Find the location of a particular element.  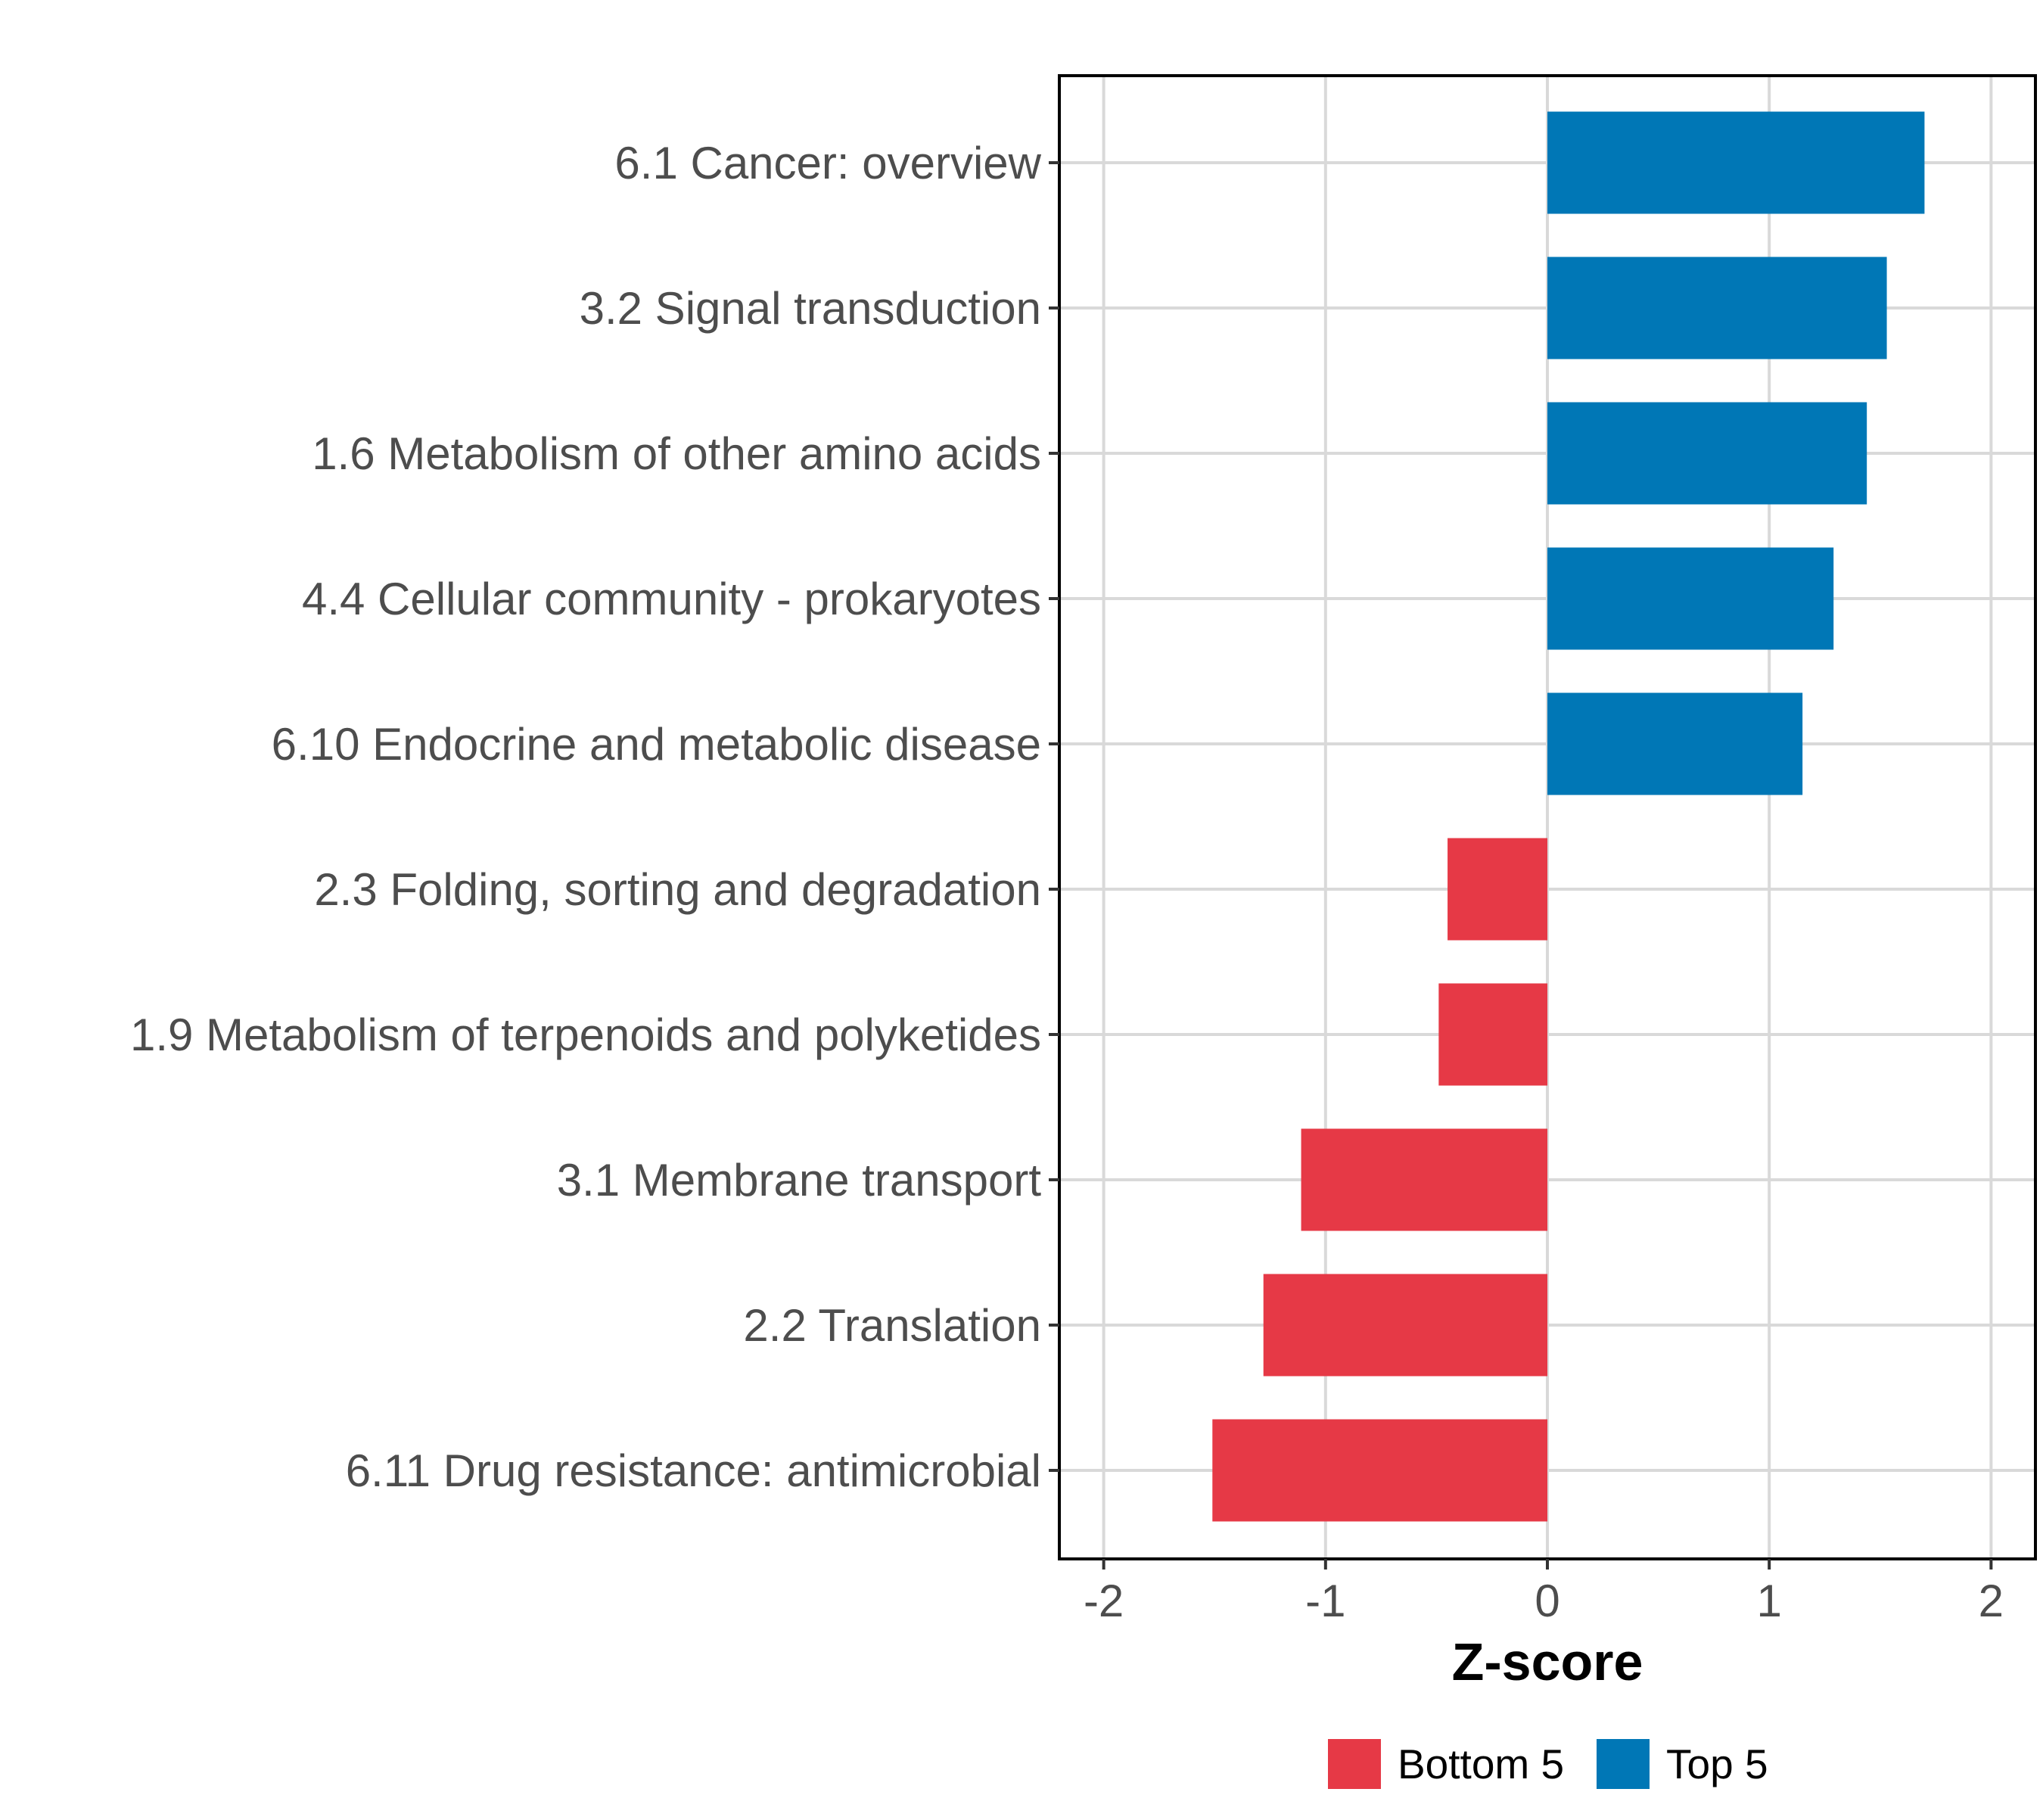

category-label: 3.2 Signal transduction is located at coordinates (810, 308).